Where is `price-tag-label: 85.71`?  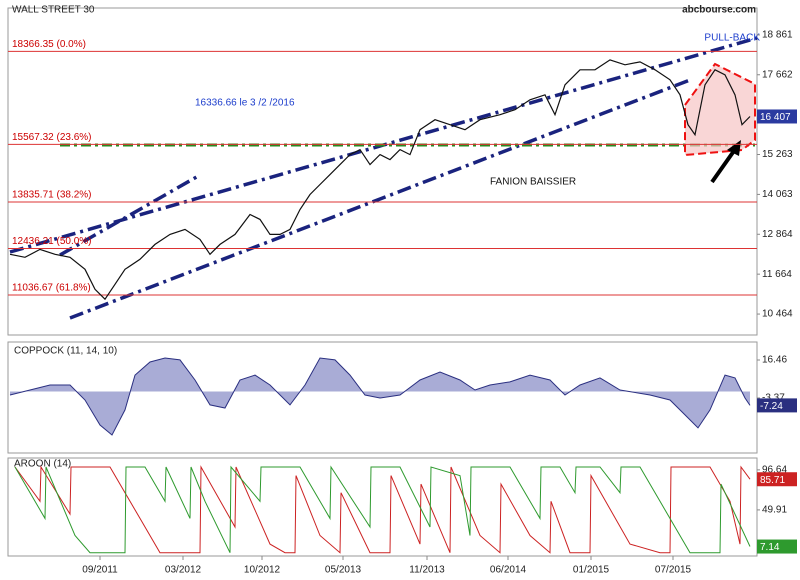
price-tag-label: 85.71 is located at coordinates (772, 480).